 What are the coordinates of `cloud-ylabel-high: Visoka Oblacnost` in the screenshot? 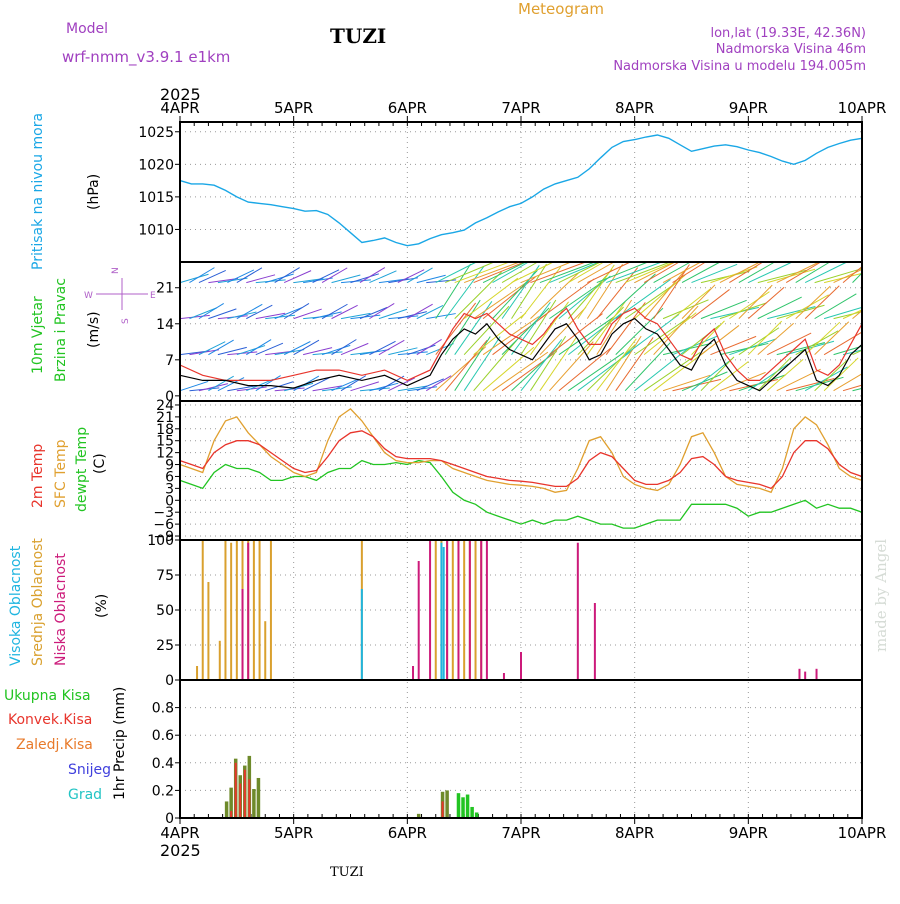 It's located at (16, 605).